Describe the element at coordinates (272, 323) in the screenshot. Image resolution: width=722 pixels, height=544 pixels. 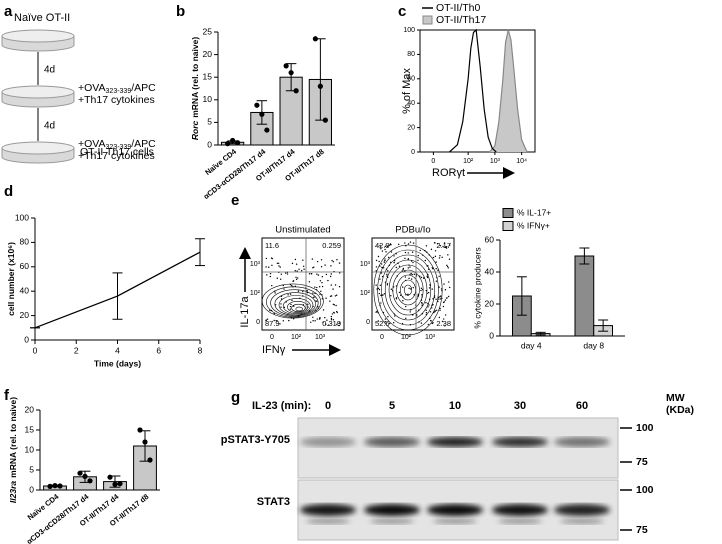
I see `quadrant-value: 87.9` at that location.